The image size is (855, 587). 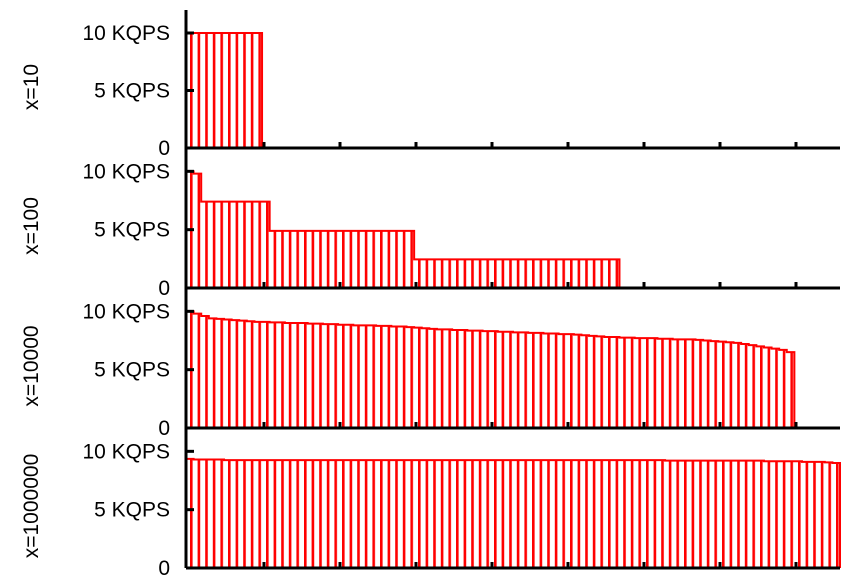 I want to click on y-tick-label: 0, so click(x=164, y=428).